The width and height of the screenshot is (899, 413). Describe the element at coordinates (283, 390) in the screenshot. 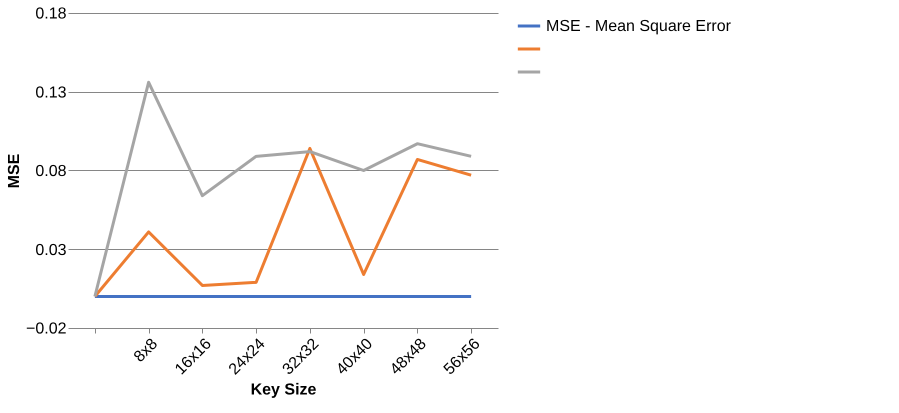

I see `x-axis-title: Key Size` at that location.